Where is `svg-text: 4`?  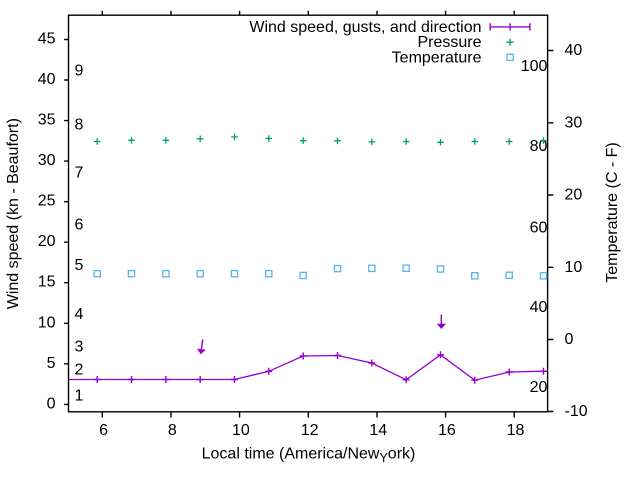
svg-text: 4 is located at coordinates (79, 314).